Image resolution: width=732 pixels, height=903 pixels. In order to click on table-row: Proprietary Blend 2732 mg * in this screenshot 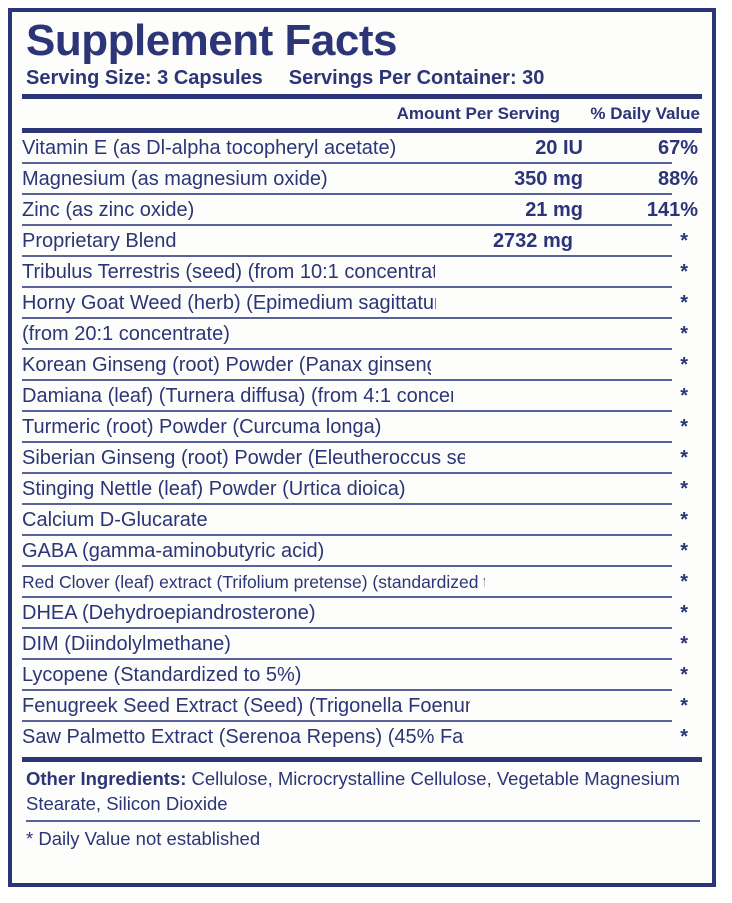, I will do `click(362, 241)`.